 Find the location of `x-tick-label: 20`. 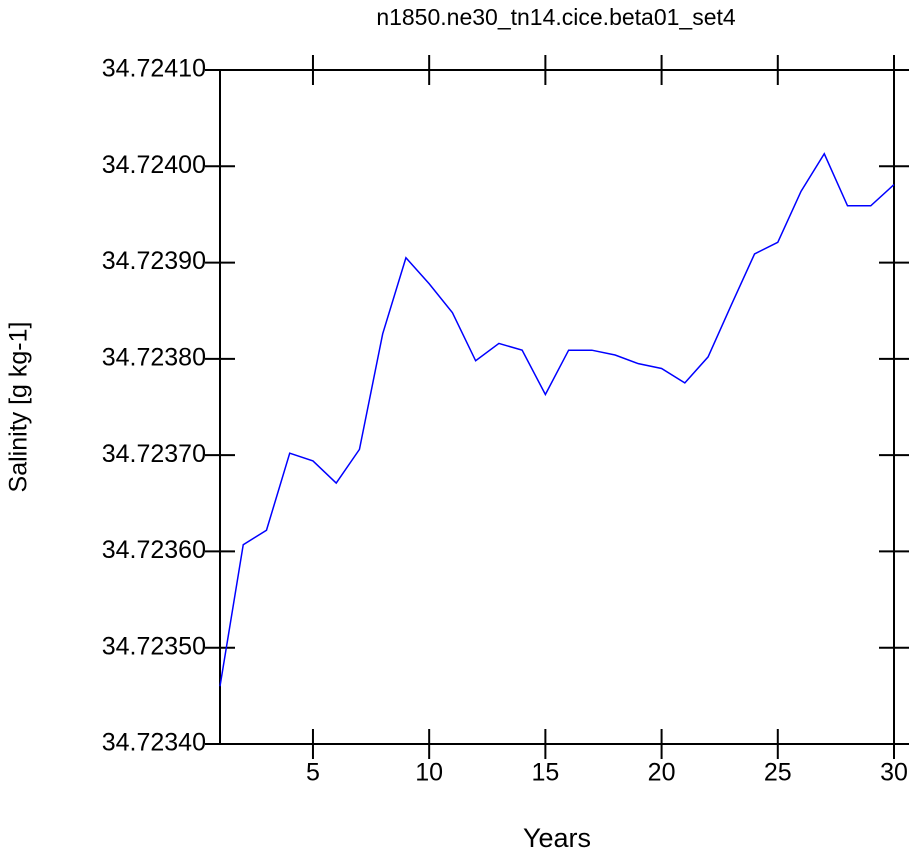

x-tick-label: 20 is located at coordinates (662, 773).